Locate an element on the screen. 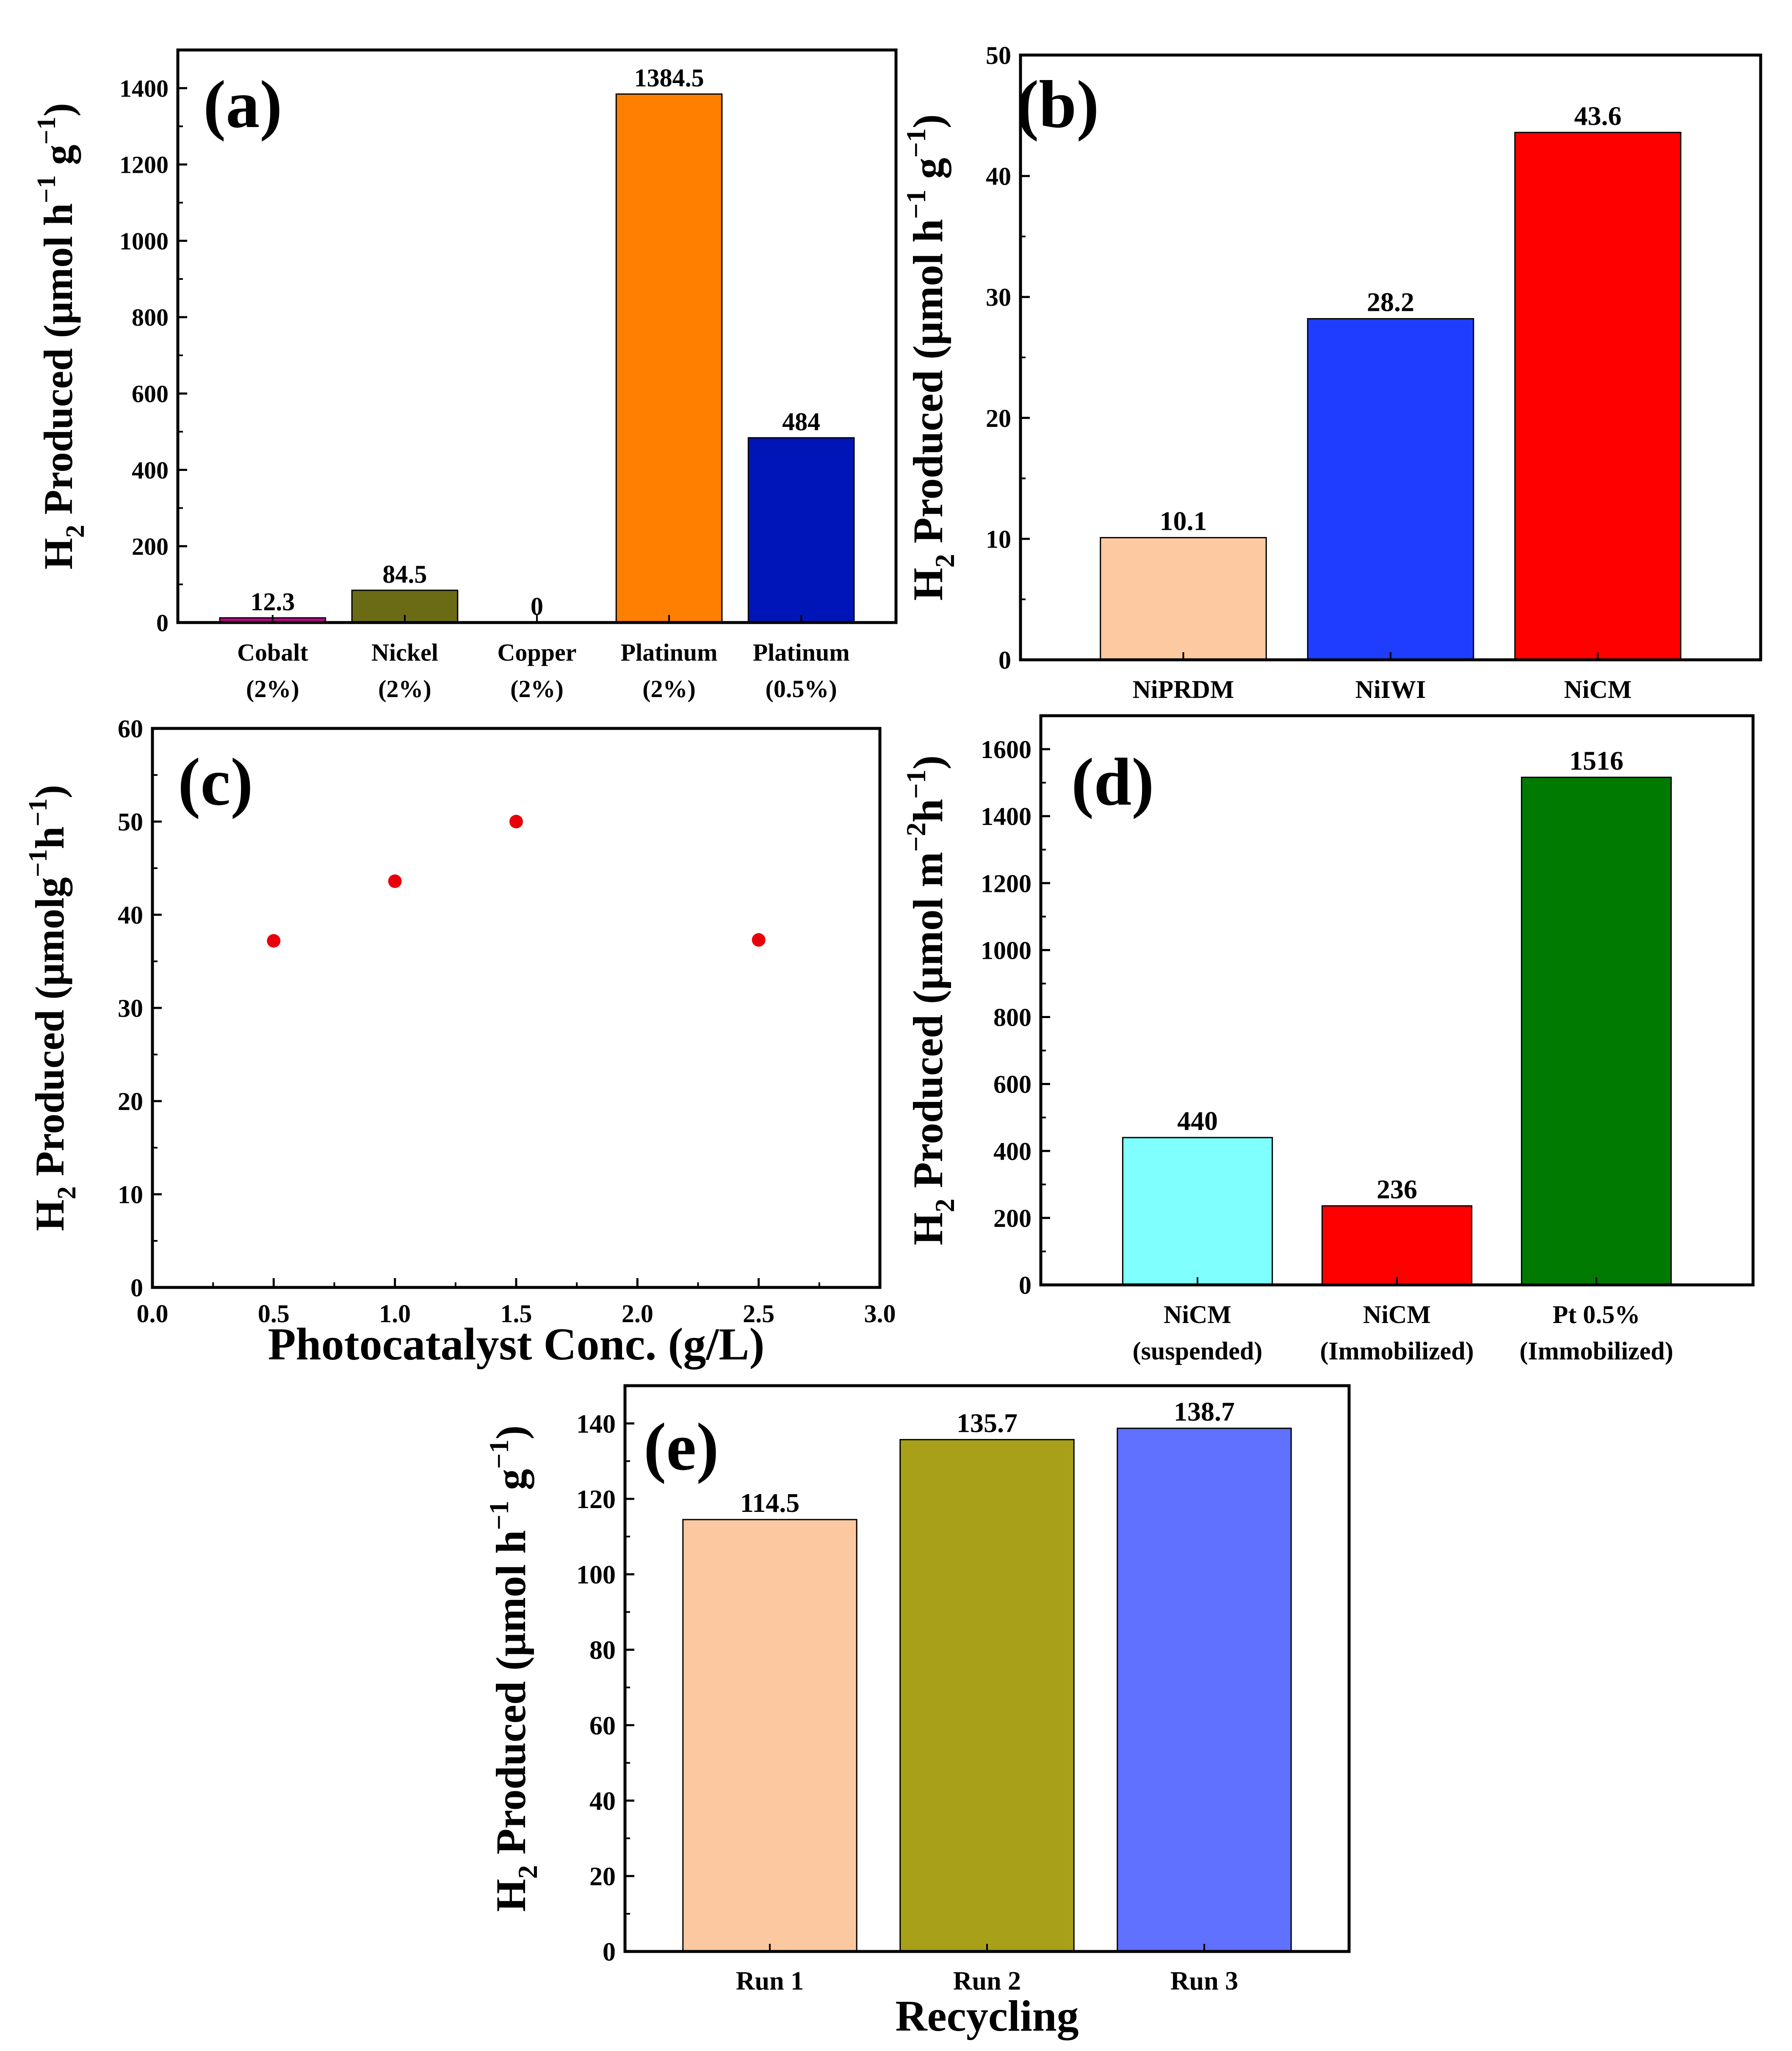  y-tick-label: 50 is located at coordinates (130, 822).